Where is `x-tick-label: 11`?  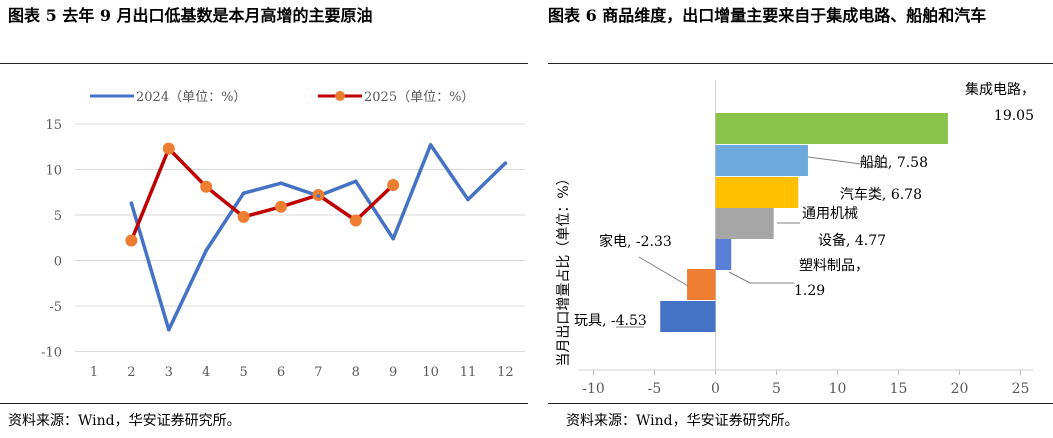 x-tick-label: 11 is located at coordinates (468, 372).